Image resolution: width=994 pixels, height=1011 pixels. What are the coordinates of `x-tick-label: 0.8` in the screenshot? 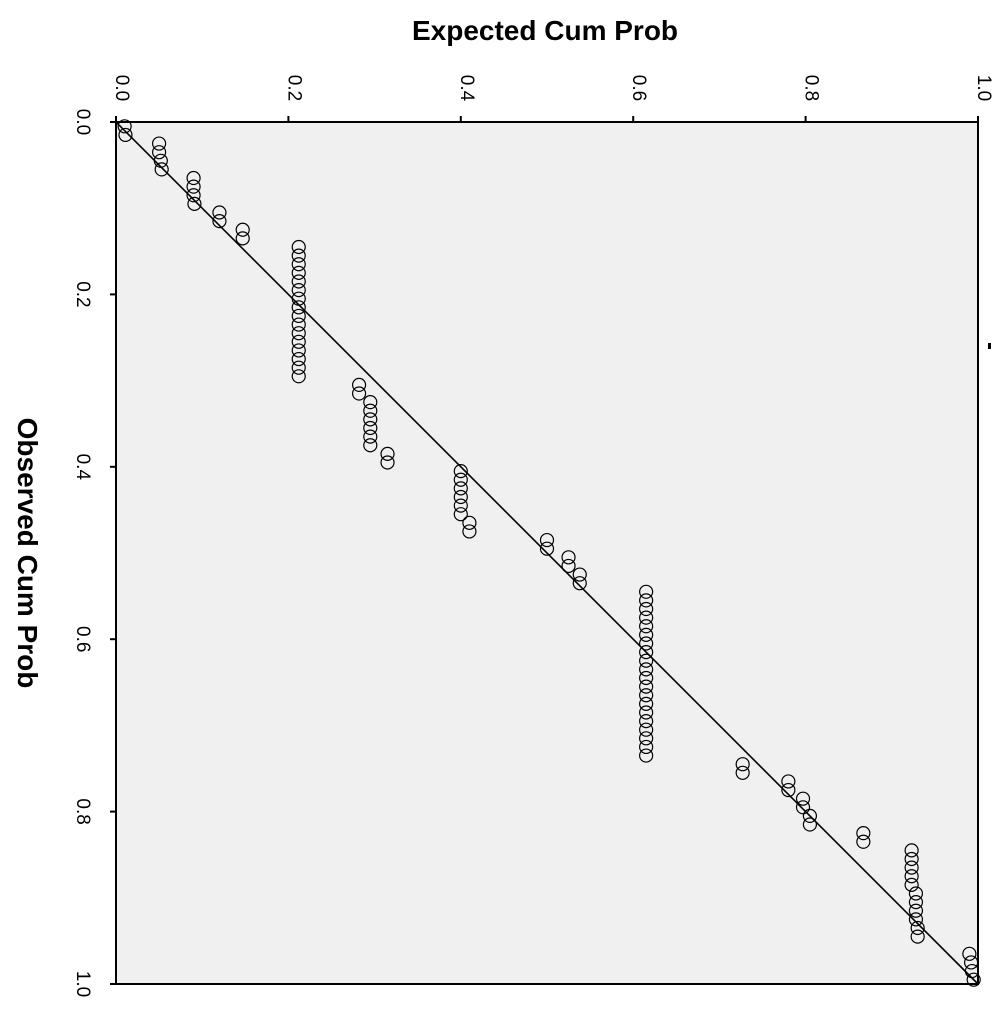 It's located at (811, 88).